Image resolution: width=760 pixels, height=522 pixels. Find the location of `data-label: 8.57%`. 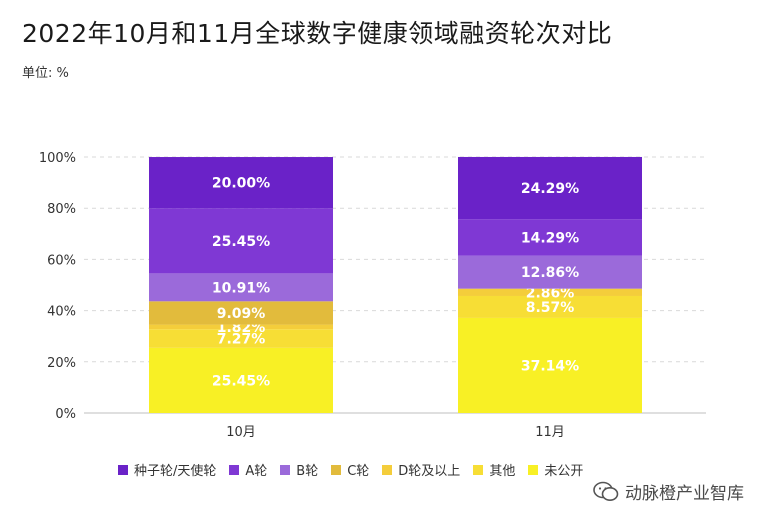

data-label: 8.57% is located at coordinates (550, 308).